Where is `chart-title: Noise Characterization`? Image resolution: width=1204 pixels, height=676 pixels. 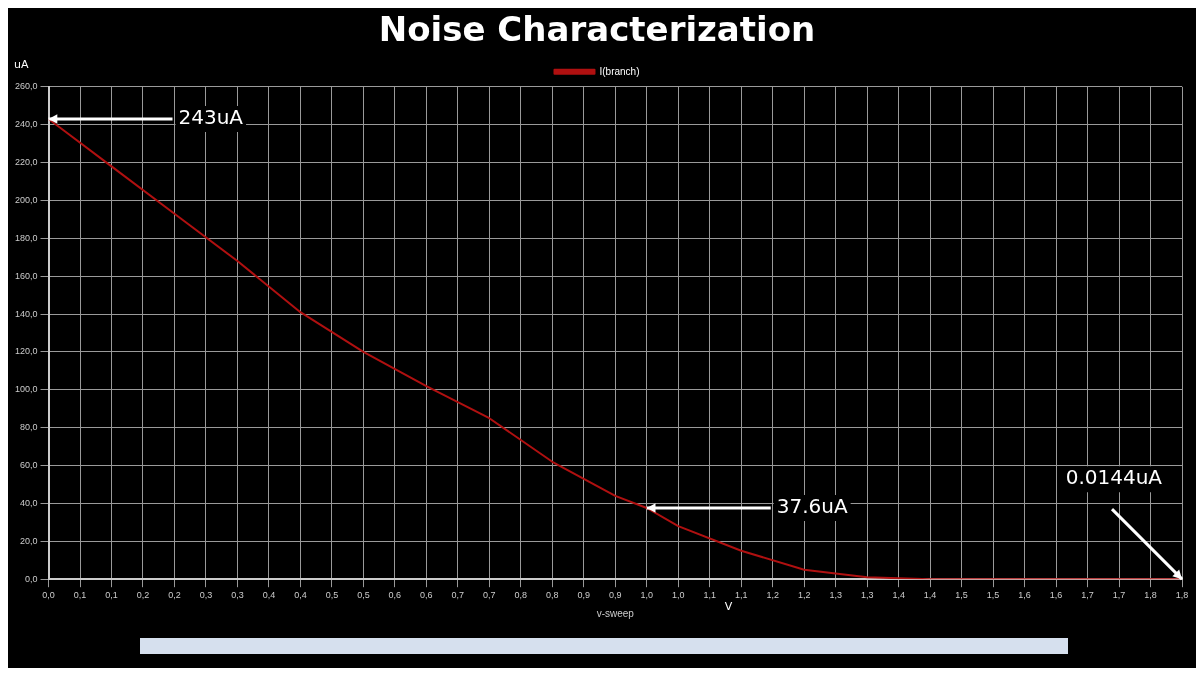 chart-title: Noise Characterization is located at coordinates (597, 29).